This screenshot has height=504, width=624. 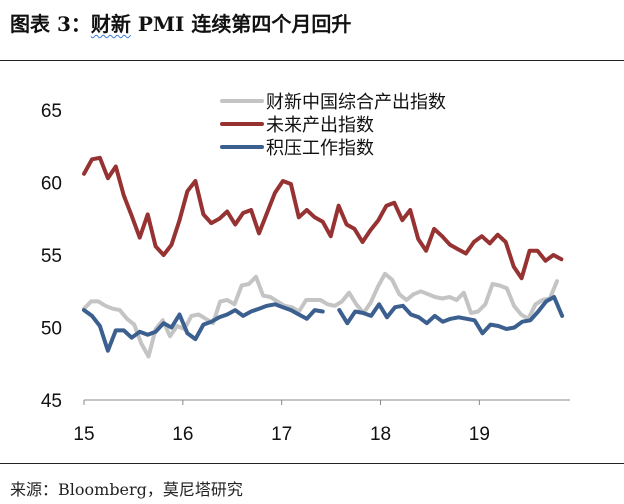 What do you see at coordinates (312, 463) in the screenshot?
I see `bottom-divider` at bounding box center [312, 463].